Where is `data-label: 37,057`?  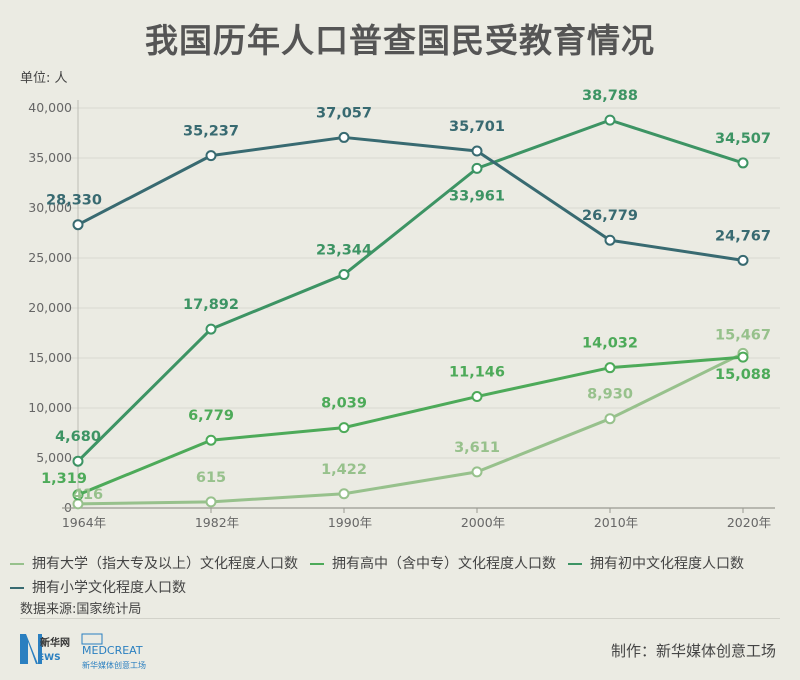 data-label: 37,057 is located at coordinates (344, 113).